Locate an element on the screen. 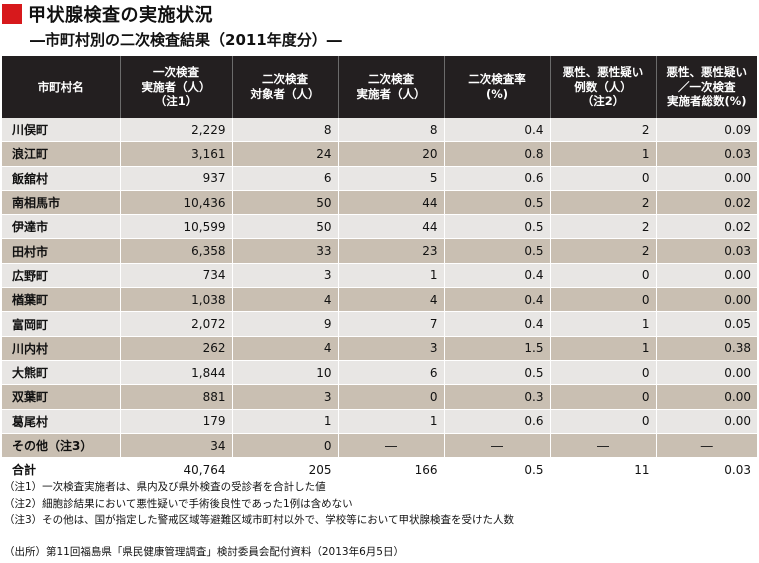  municipality-name-cell: 合計 is located at coordinates (61, 470).